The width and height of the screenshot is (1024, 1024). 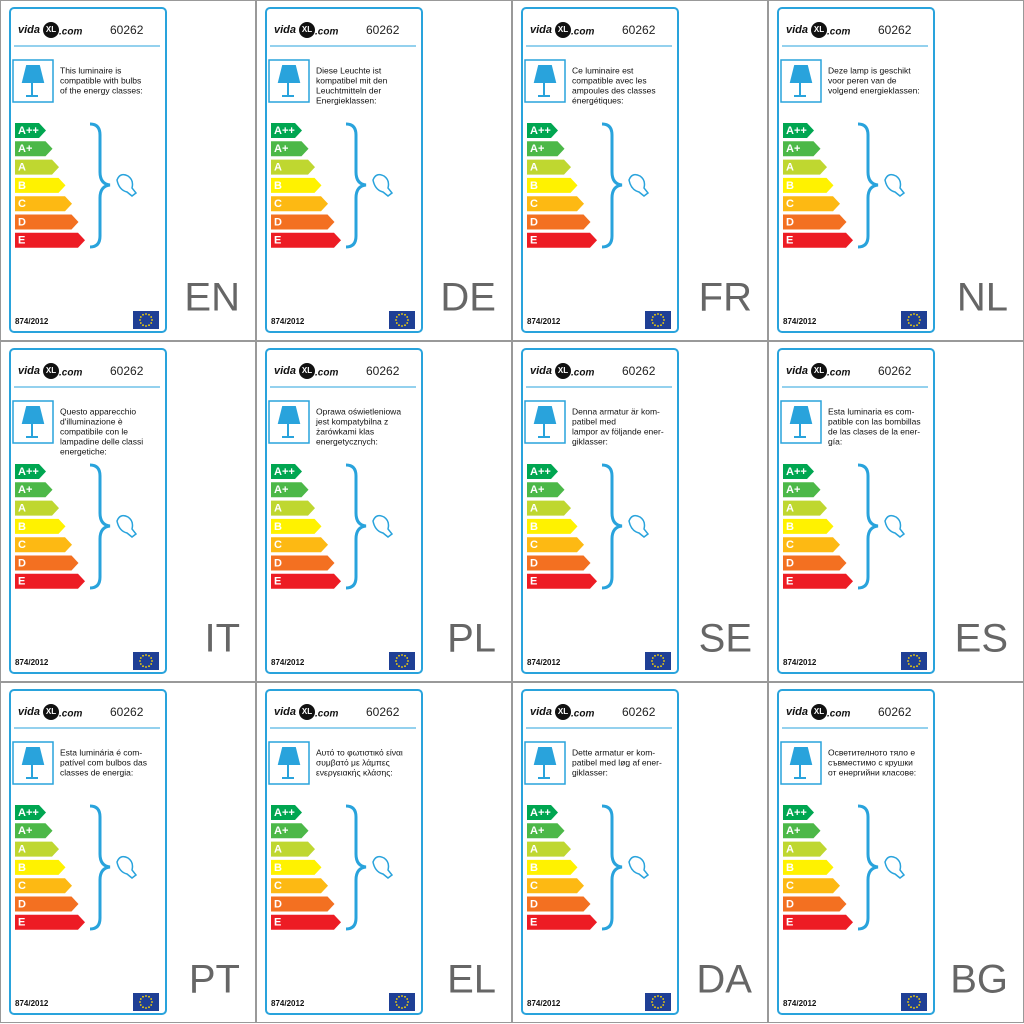 What do you see at coordinates (590, 772) in the screenshot?
I see `compatibility-text: giklasser:` at bounding box center [590, 772].